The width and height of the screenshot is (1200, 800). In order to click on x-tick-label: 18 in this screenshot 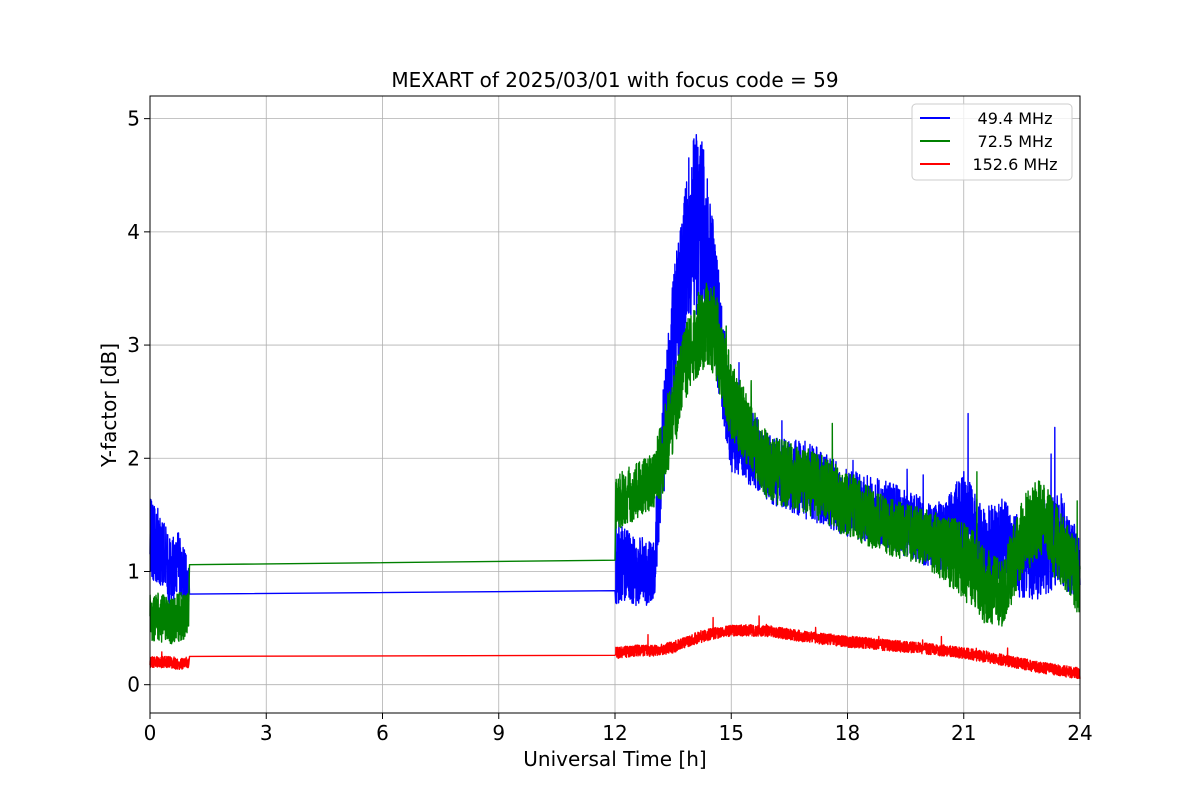, I will do `click(847, 733)`.